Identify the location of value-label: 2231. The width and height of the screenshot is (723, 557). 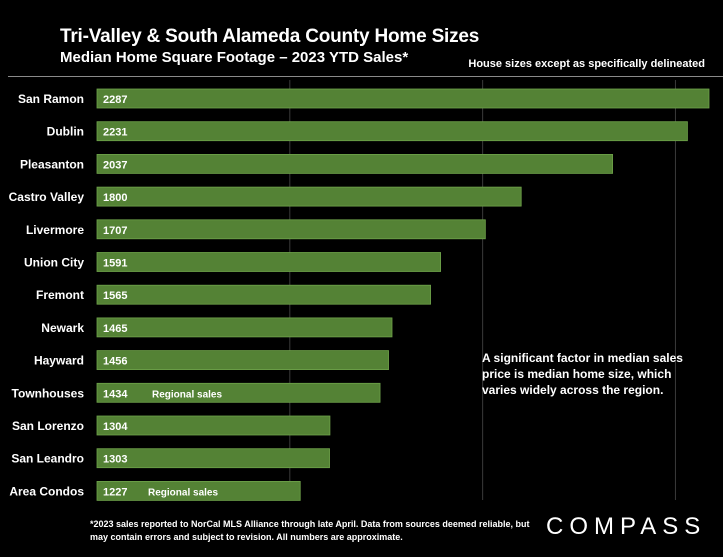
(115, 133).